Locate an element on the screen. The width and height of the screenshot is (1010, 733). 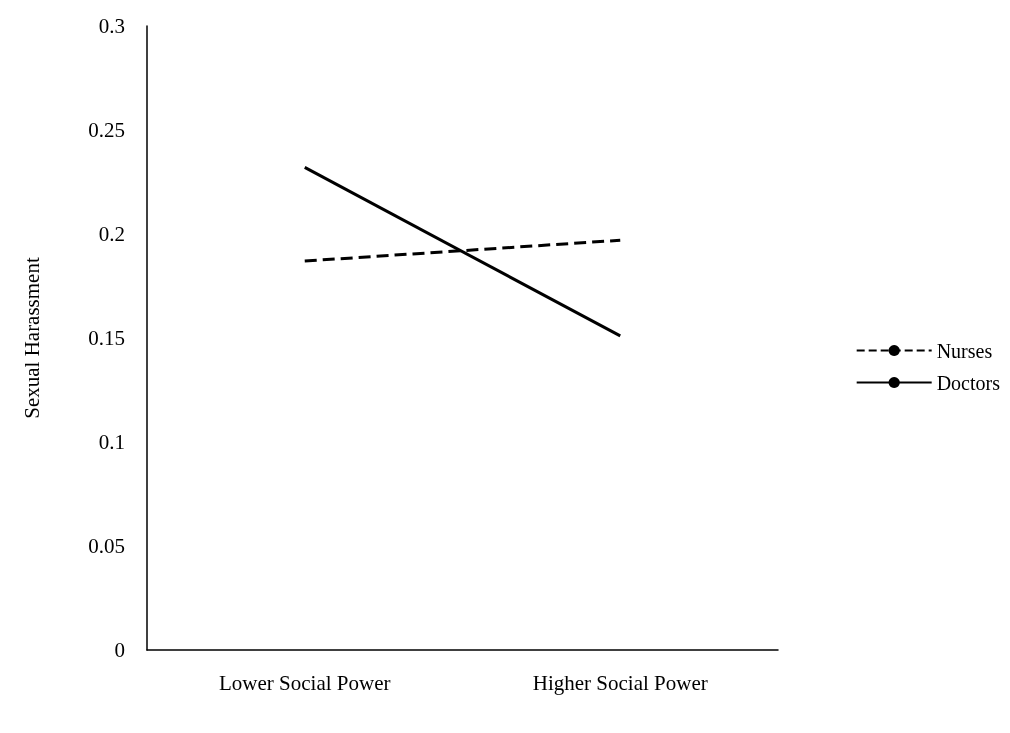
y-tick-label: 0.25 is located at coordinates (106, 130).